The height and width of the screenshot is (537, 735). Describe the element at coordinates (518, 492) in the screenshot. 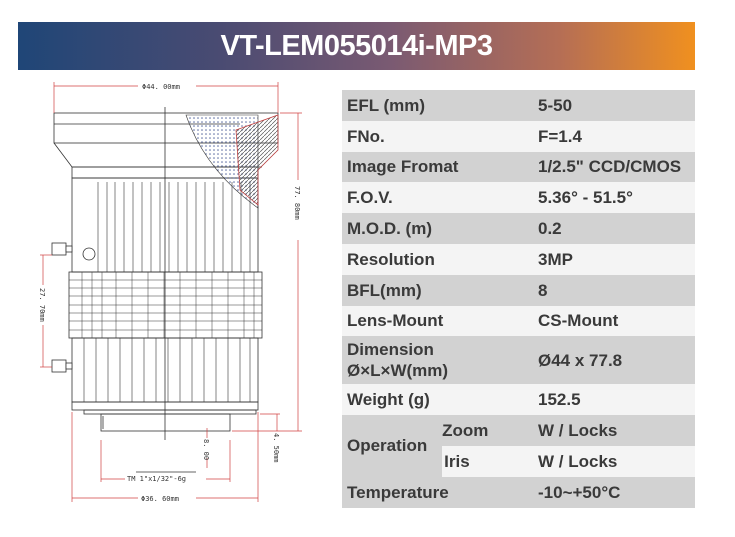

I see `spec-row: Temperature -10~+50°C` at that location.